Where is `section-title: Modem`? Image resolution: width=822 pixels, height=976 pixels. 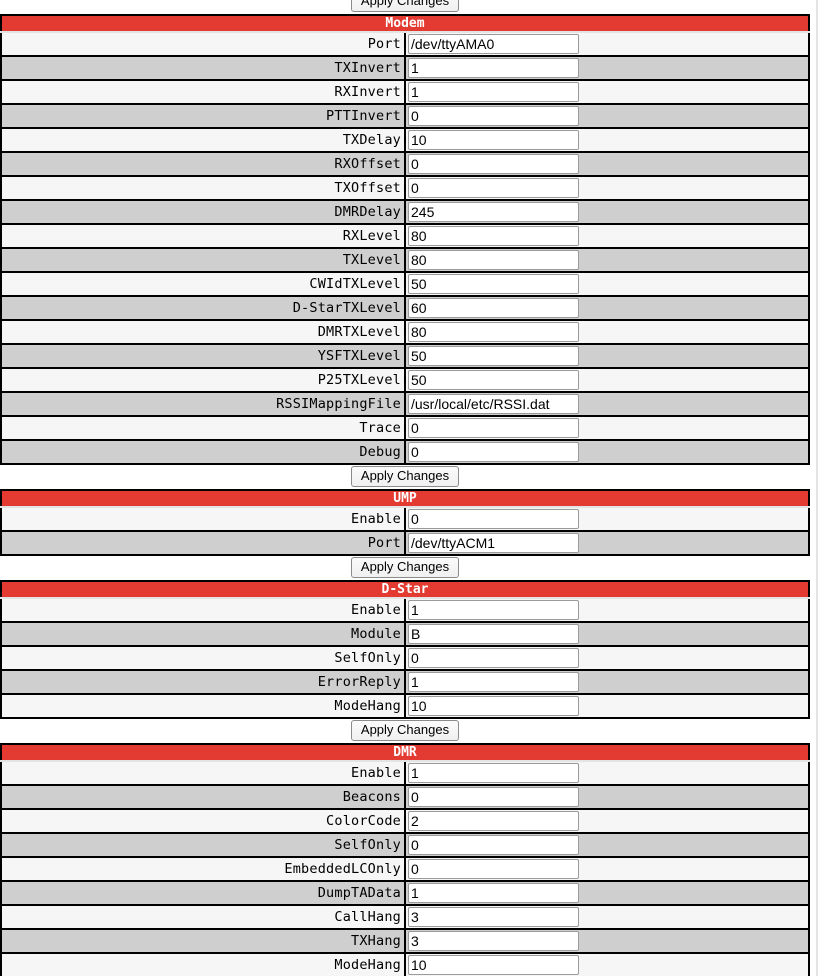
section-title: Modem is located at coordinates (405, 23).